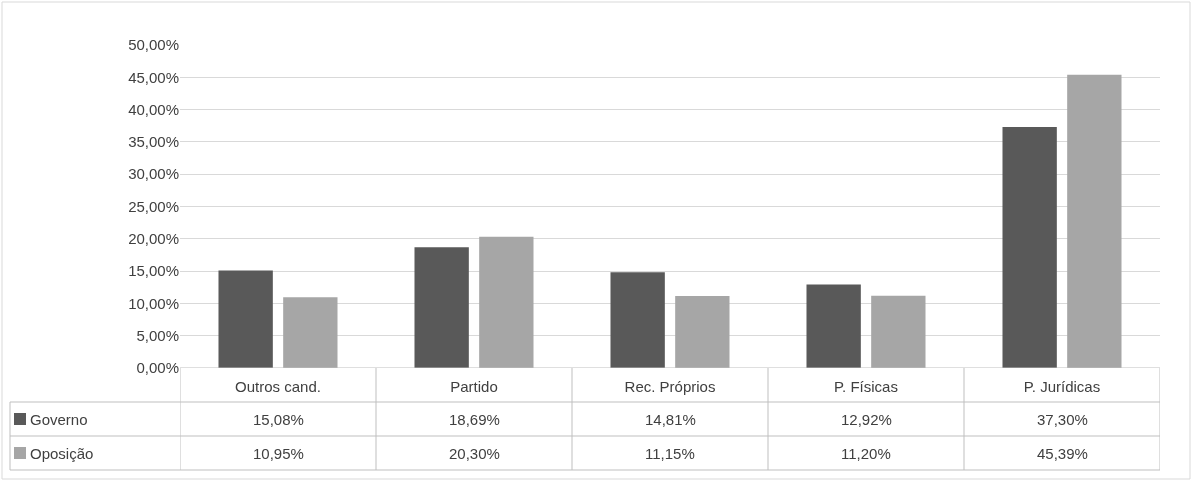 The height and width of the screenshot is (481, 1192). I want to click on y-tick-label: 25,00%, so click(153, 206).